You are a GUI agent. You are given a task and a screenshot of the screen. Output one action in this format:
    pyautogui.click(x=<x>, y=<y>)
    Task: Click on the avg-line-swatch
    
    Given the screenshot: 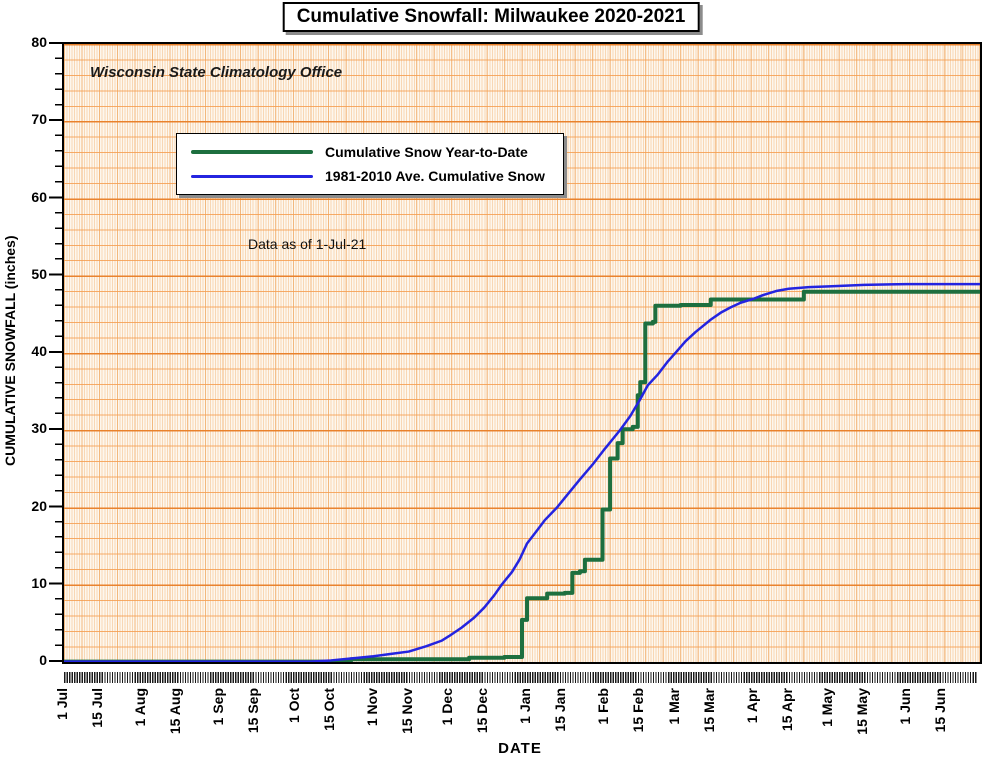 What is the action you would take?
    pyautogui.click(x=252, y=176)
    